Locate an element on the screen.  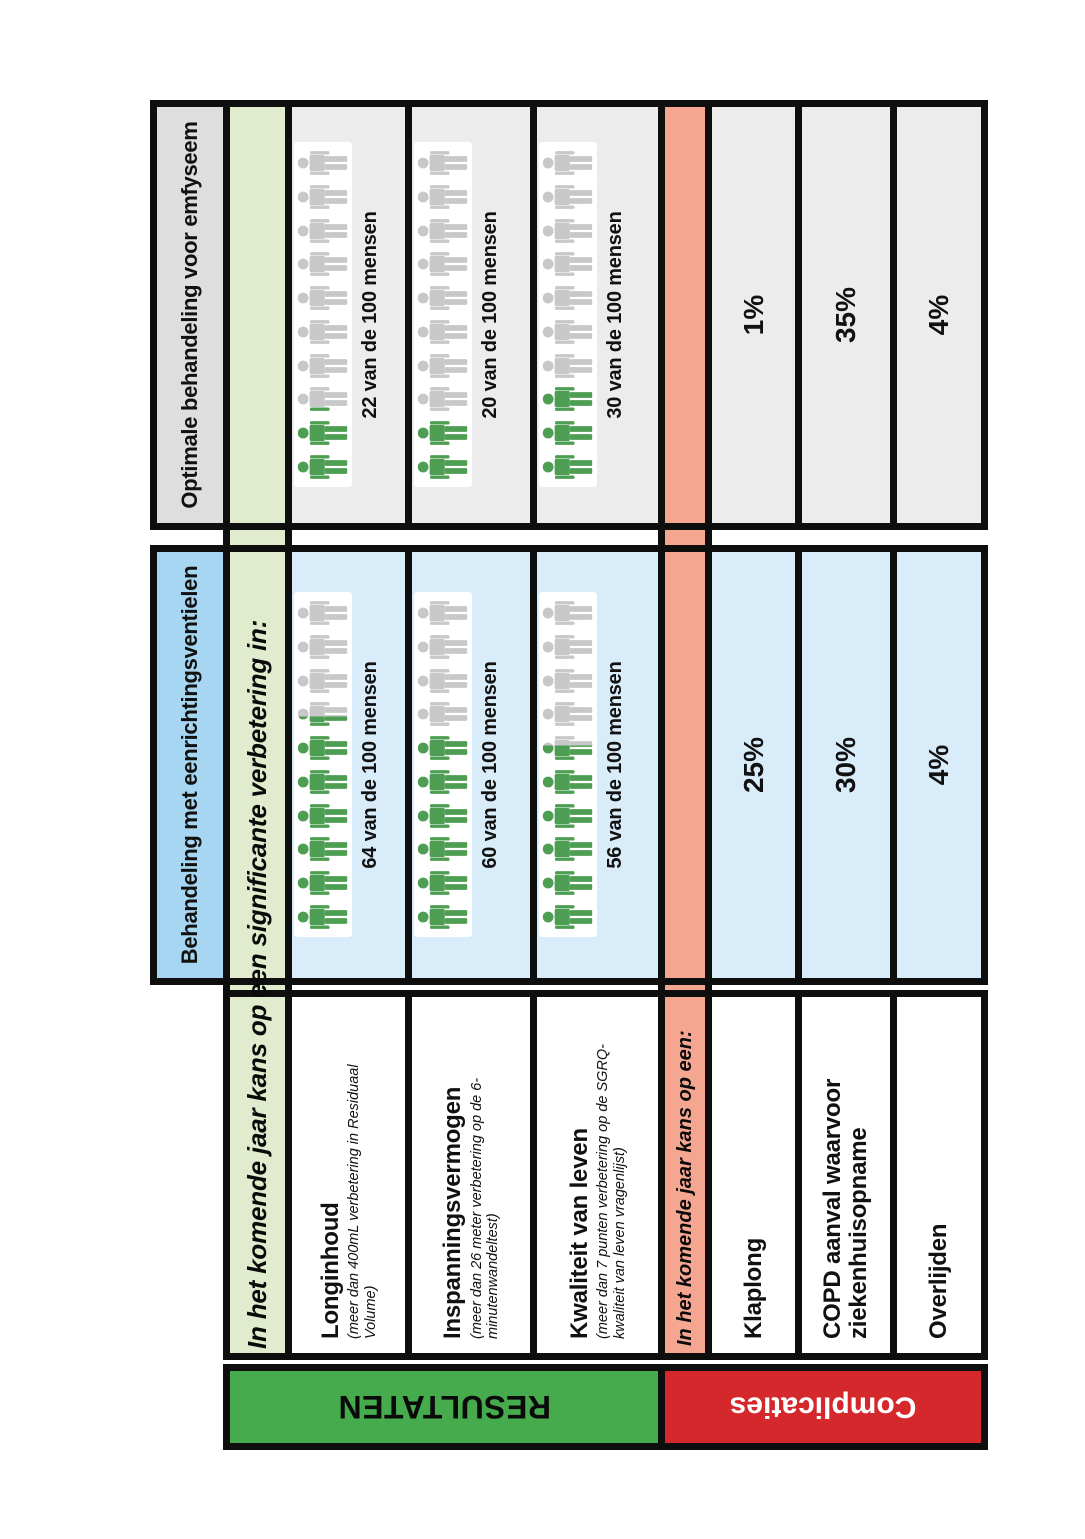
pictogram-cell-inspanningsvermogen-valves: 60 van de 100 mensen is located at coordinates (467, 765).